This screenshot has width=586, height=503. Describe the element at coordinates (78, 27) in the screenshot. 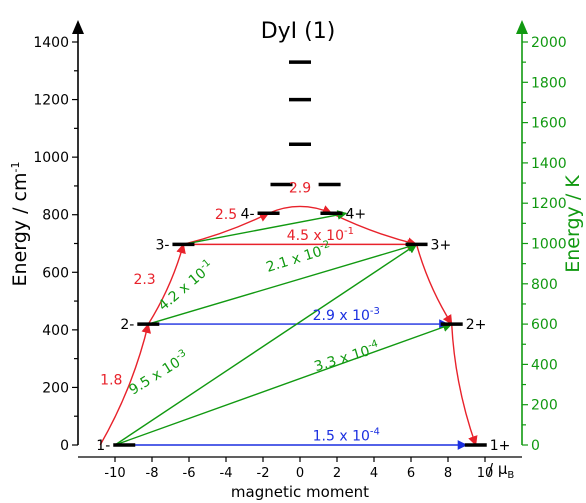

I see `left-axis-arrow` at that location.